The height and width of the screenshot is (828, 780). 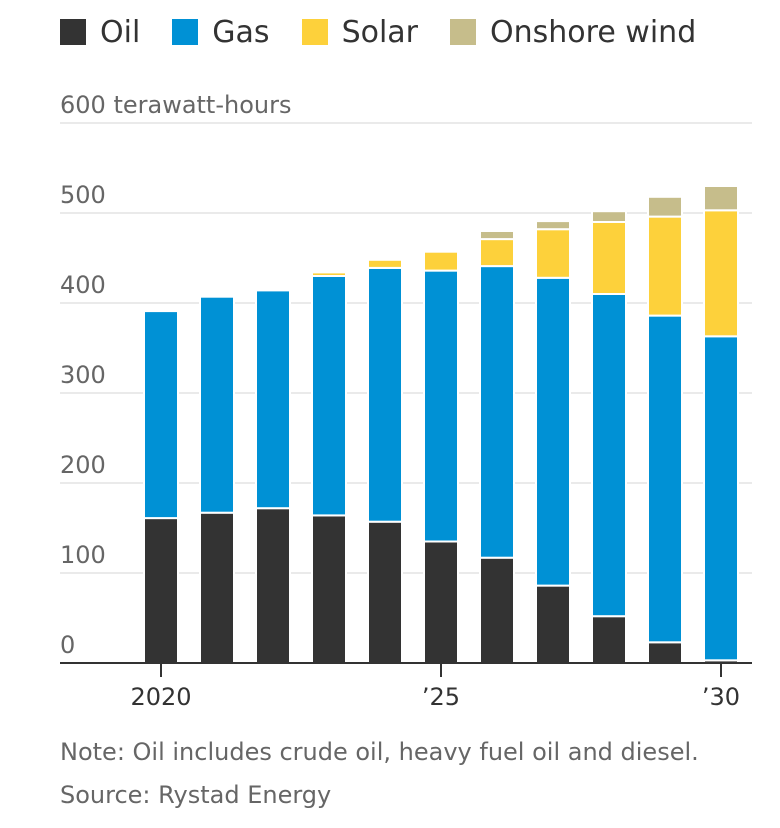 What do you see at coordinates (380, 32) in the screenshot?
I see `legend-label-solar: Solar` at bounding box center [380, 32].